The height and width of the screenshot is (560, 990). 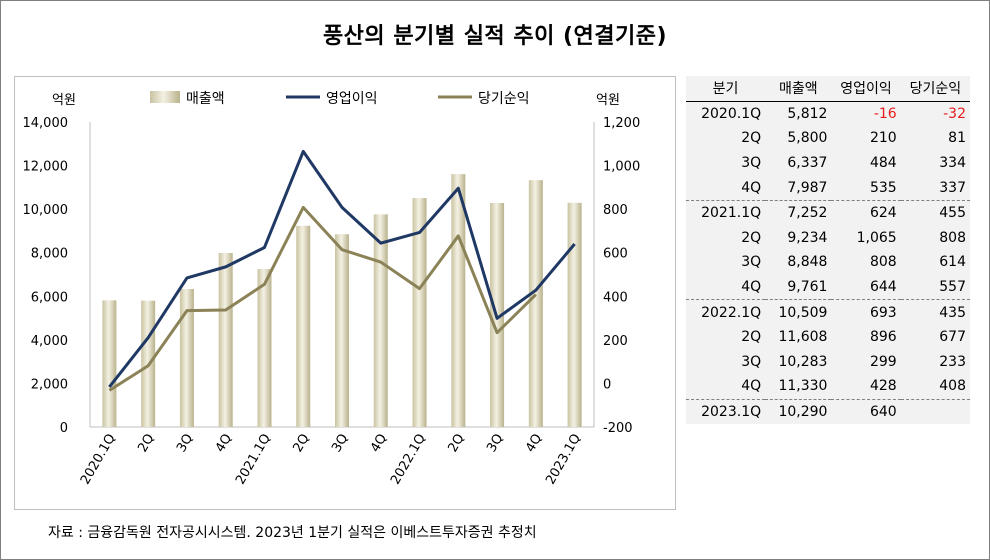 I want to click on table-row: 2Q 11,608 896 677, so click(x=828, y=337).